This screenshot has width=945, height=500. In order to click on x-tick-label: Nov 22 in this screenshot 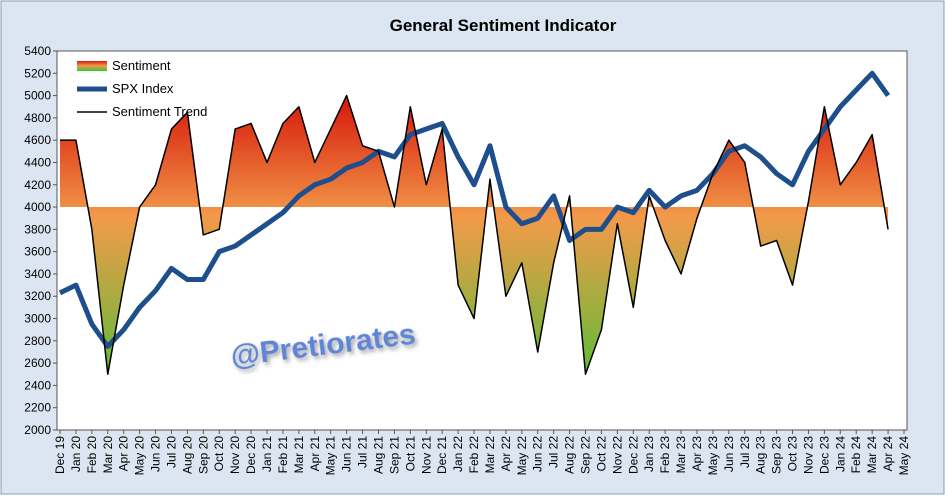, I will do `click(617, 455)`.